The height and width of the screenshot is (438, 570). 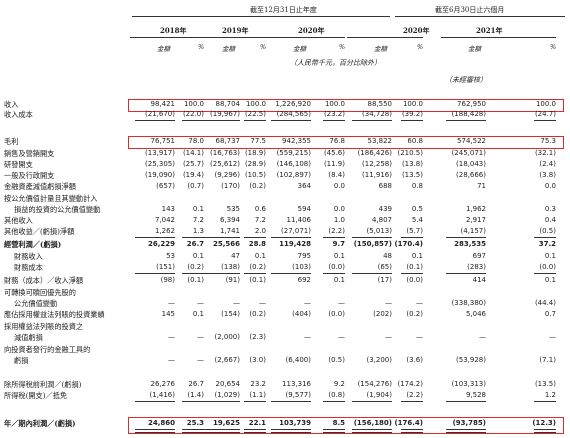 I want to click on cell-value: (154,276), so click(x=374, y=384).